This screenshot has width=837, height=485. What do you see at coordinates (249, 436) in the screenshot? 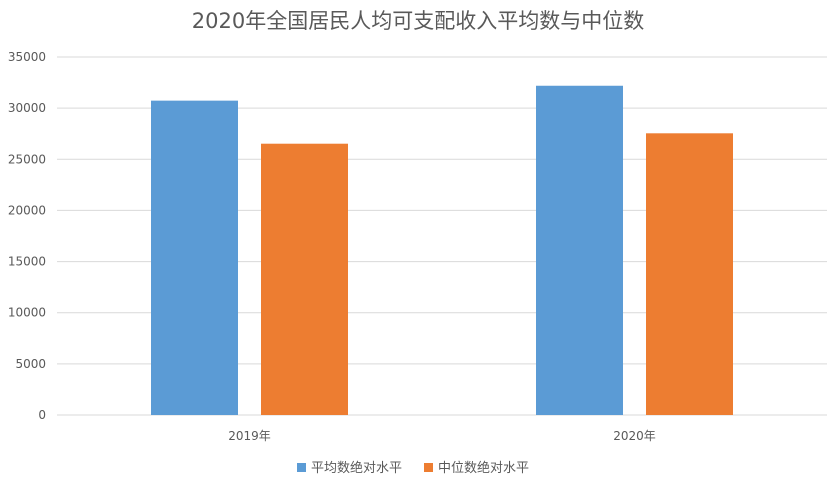
I see `x-tick-label: 2019年` at bounding box center [249, 436].